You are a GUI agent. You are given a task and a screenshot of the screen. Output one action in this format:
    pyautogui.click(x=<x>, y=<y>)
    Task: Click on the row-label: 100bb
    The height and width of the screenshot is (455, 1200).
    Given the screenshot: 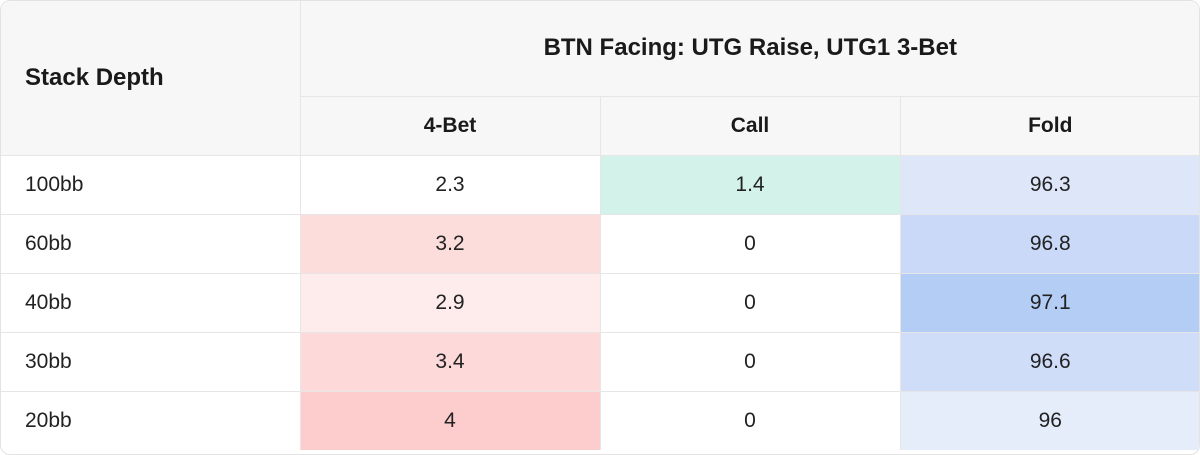 What is the action you would take?
    pyautogui.click(x=151, y=185)
    